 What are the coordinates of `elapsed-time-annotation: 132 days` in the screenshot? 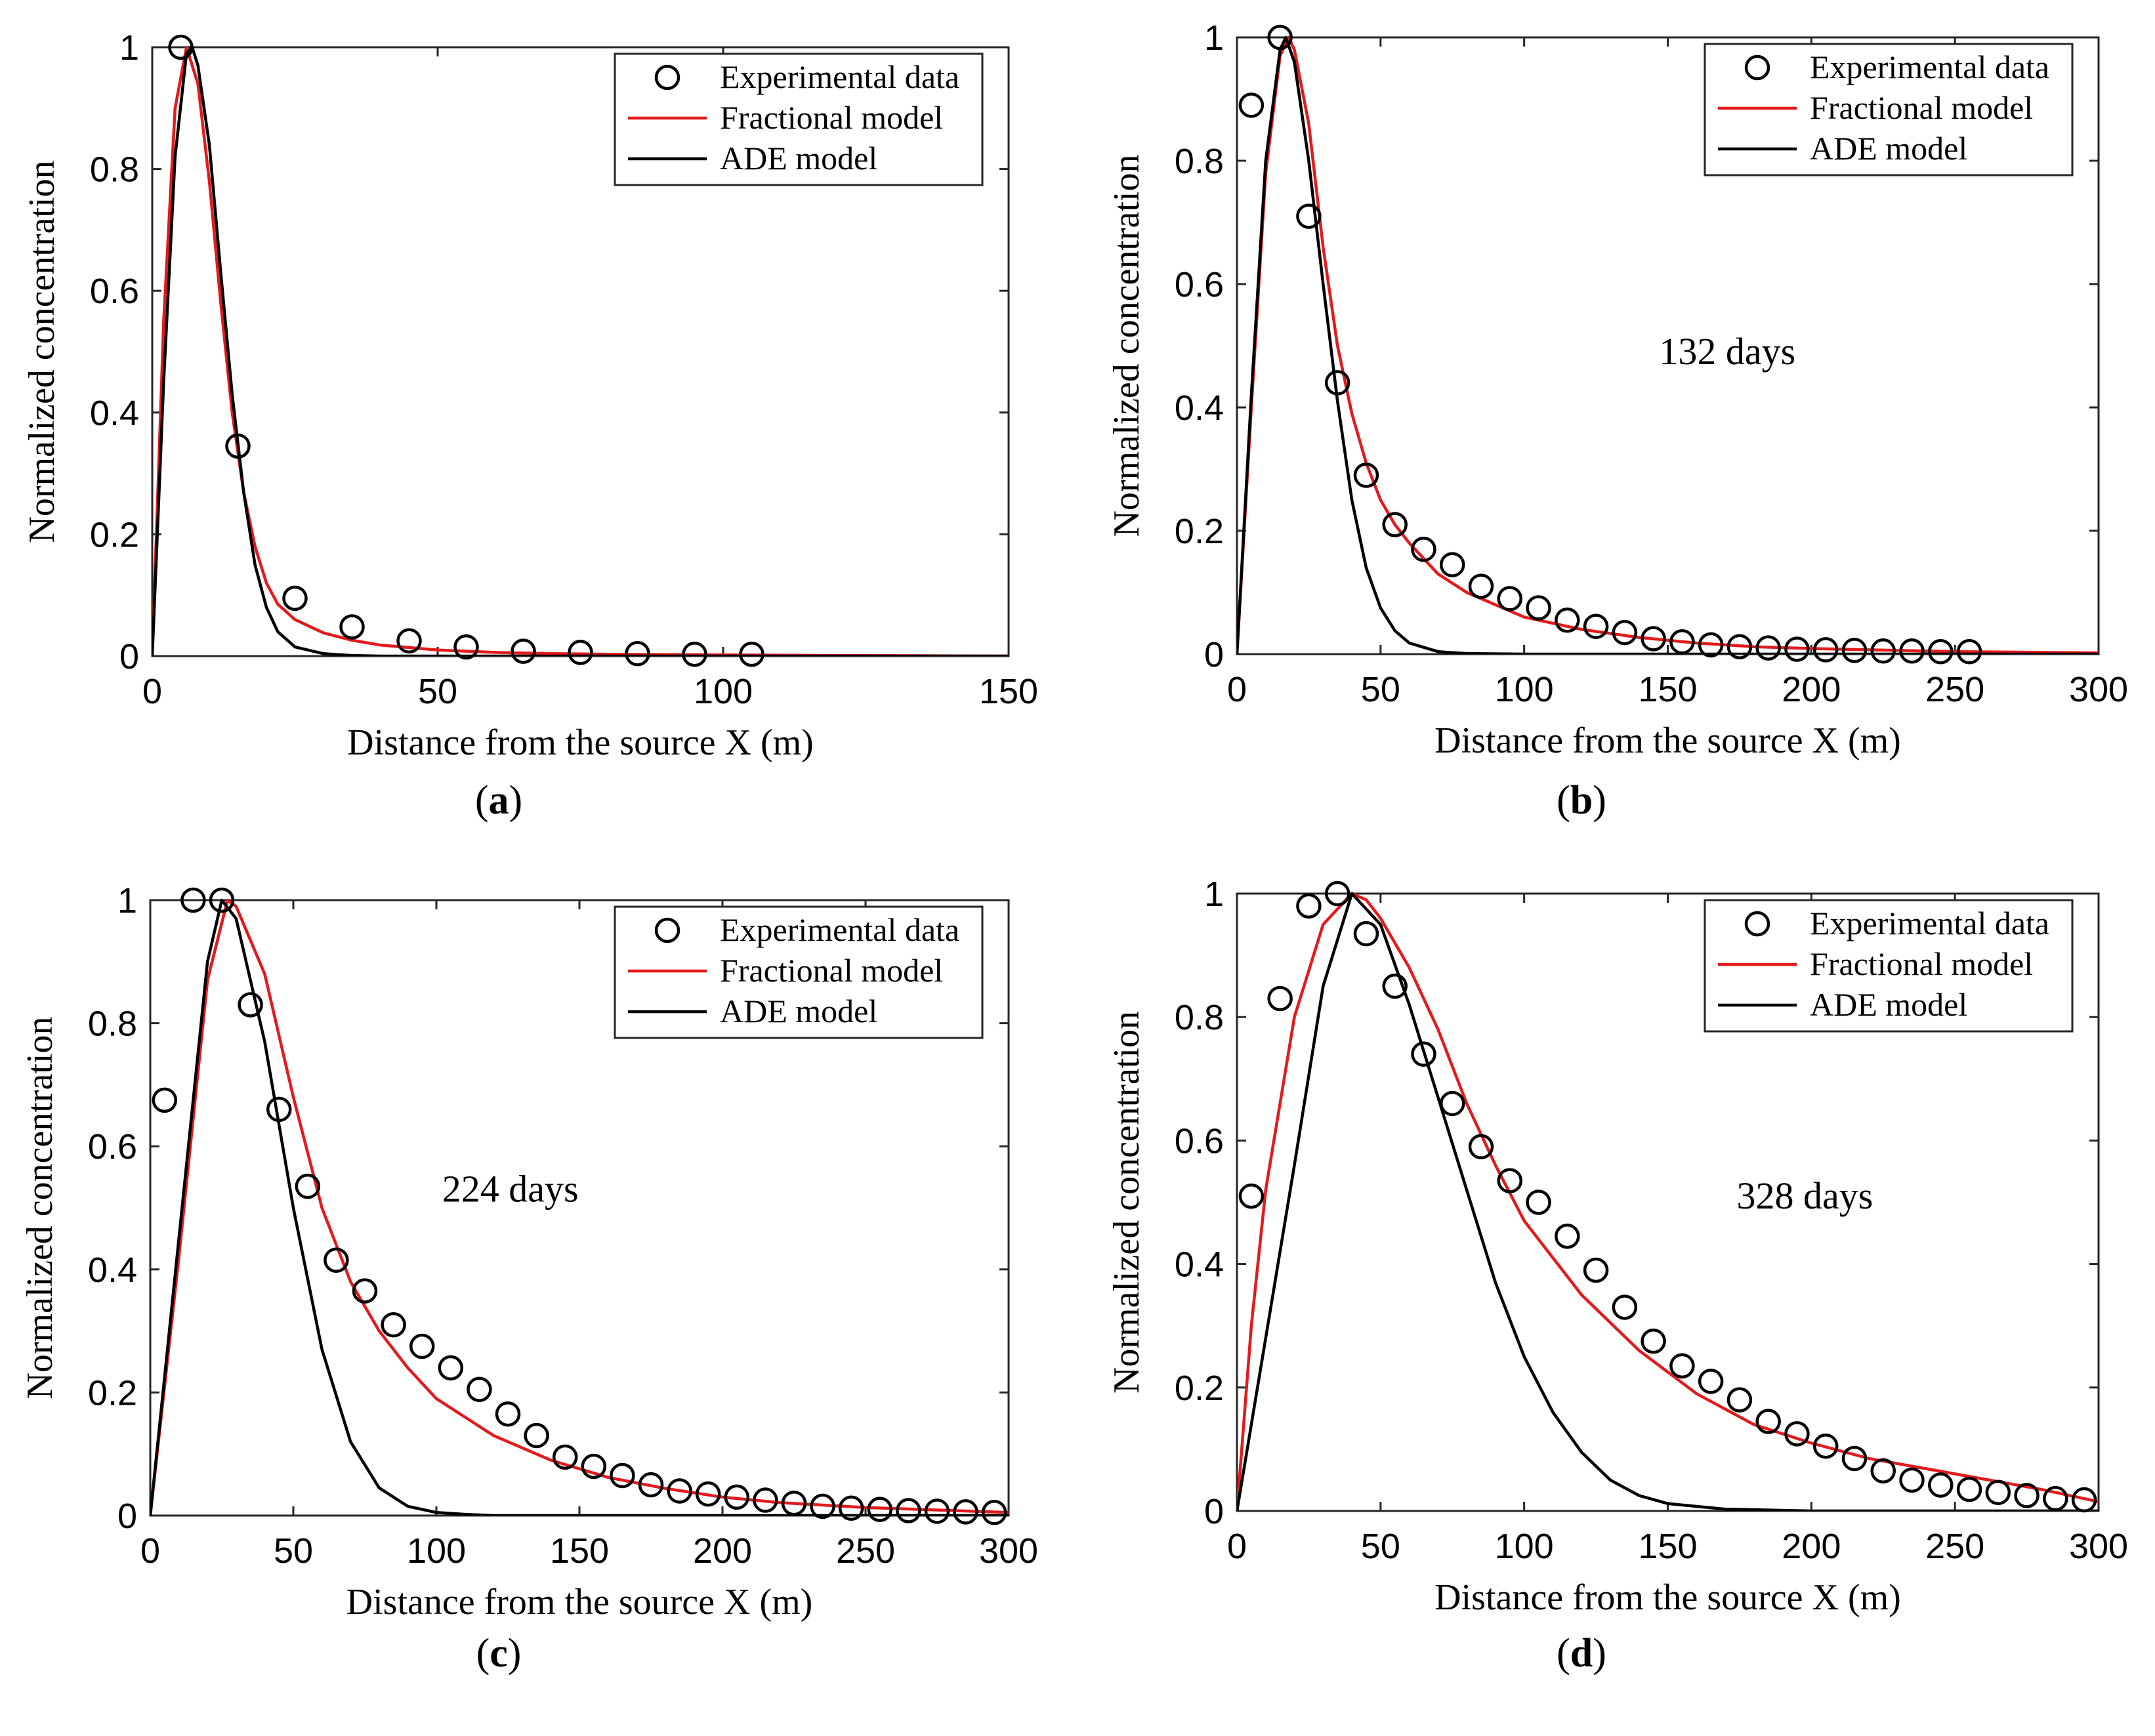 It's located at (1727, 351).